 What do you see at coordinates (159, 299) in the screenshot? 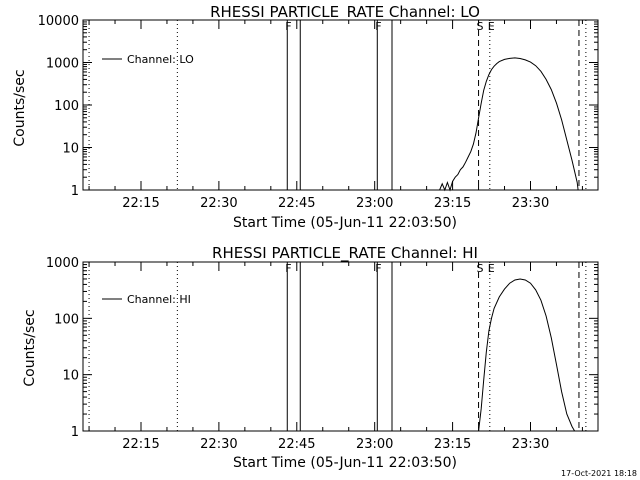
I see `legend-label: Channel: HI` at bounding box center [159, 299].